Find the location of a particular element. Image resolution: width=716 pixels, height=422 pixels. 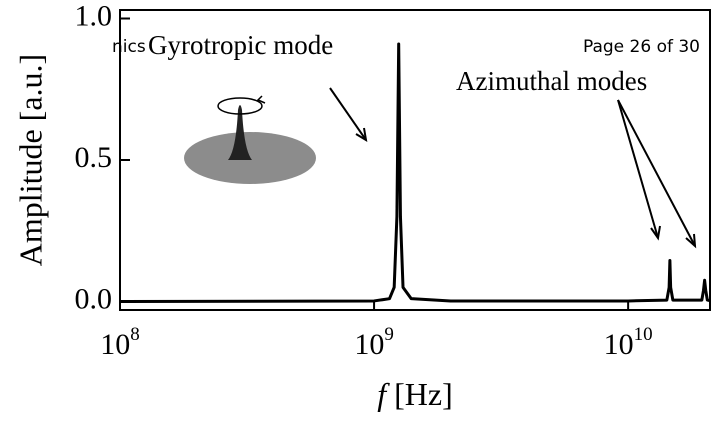

x-axis-label: f [Hz] is located at coordinates (415, 394).